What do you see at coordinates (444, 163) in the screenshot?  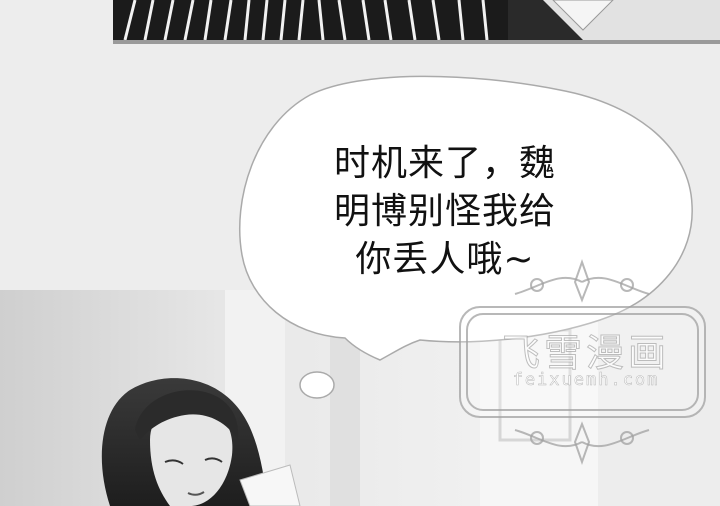 I see `speech-line-1: 时机来了，魏` at bounding box center [444, 163].